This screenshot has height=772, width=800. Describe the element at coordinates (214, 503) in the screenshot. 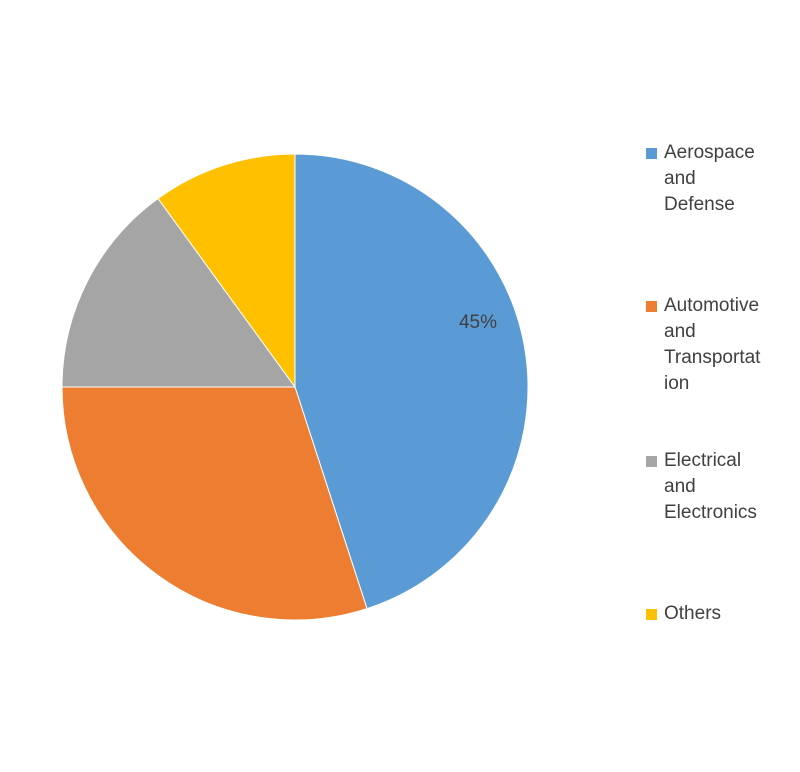

I see `pie-slice-automotive-and-transportation` at that location.